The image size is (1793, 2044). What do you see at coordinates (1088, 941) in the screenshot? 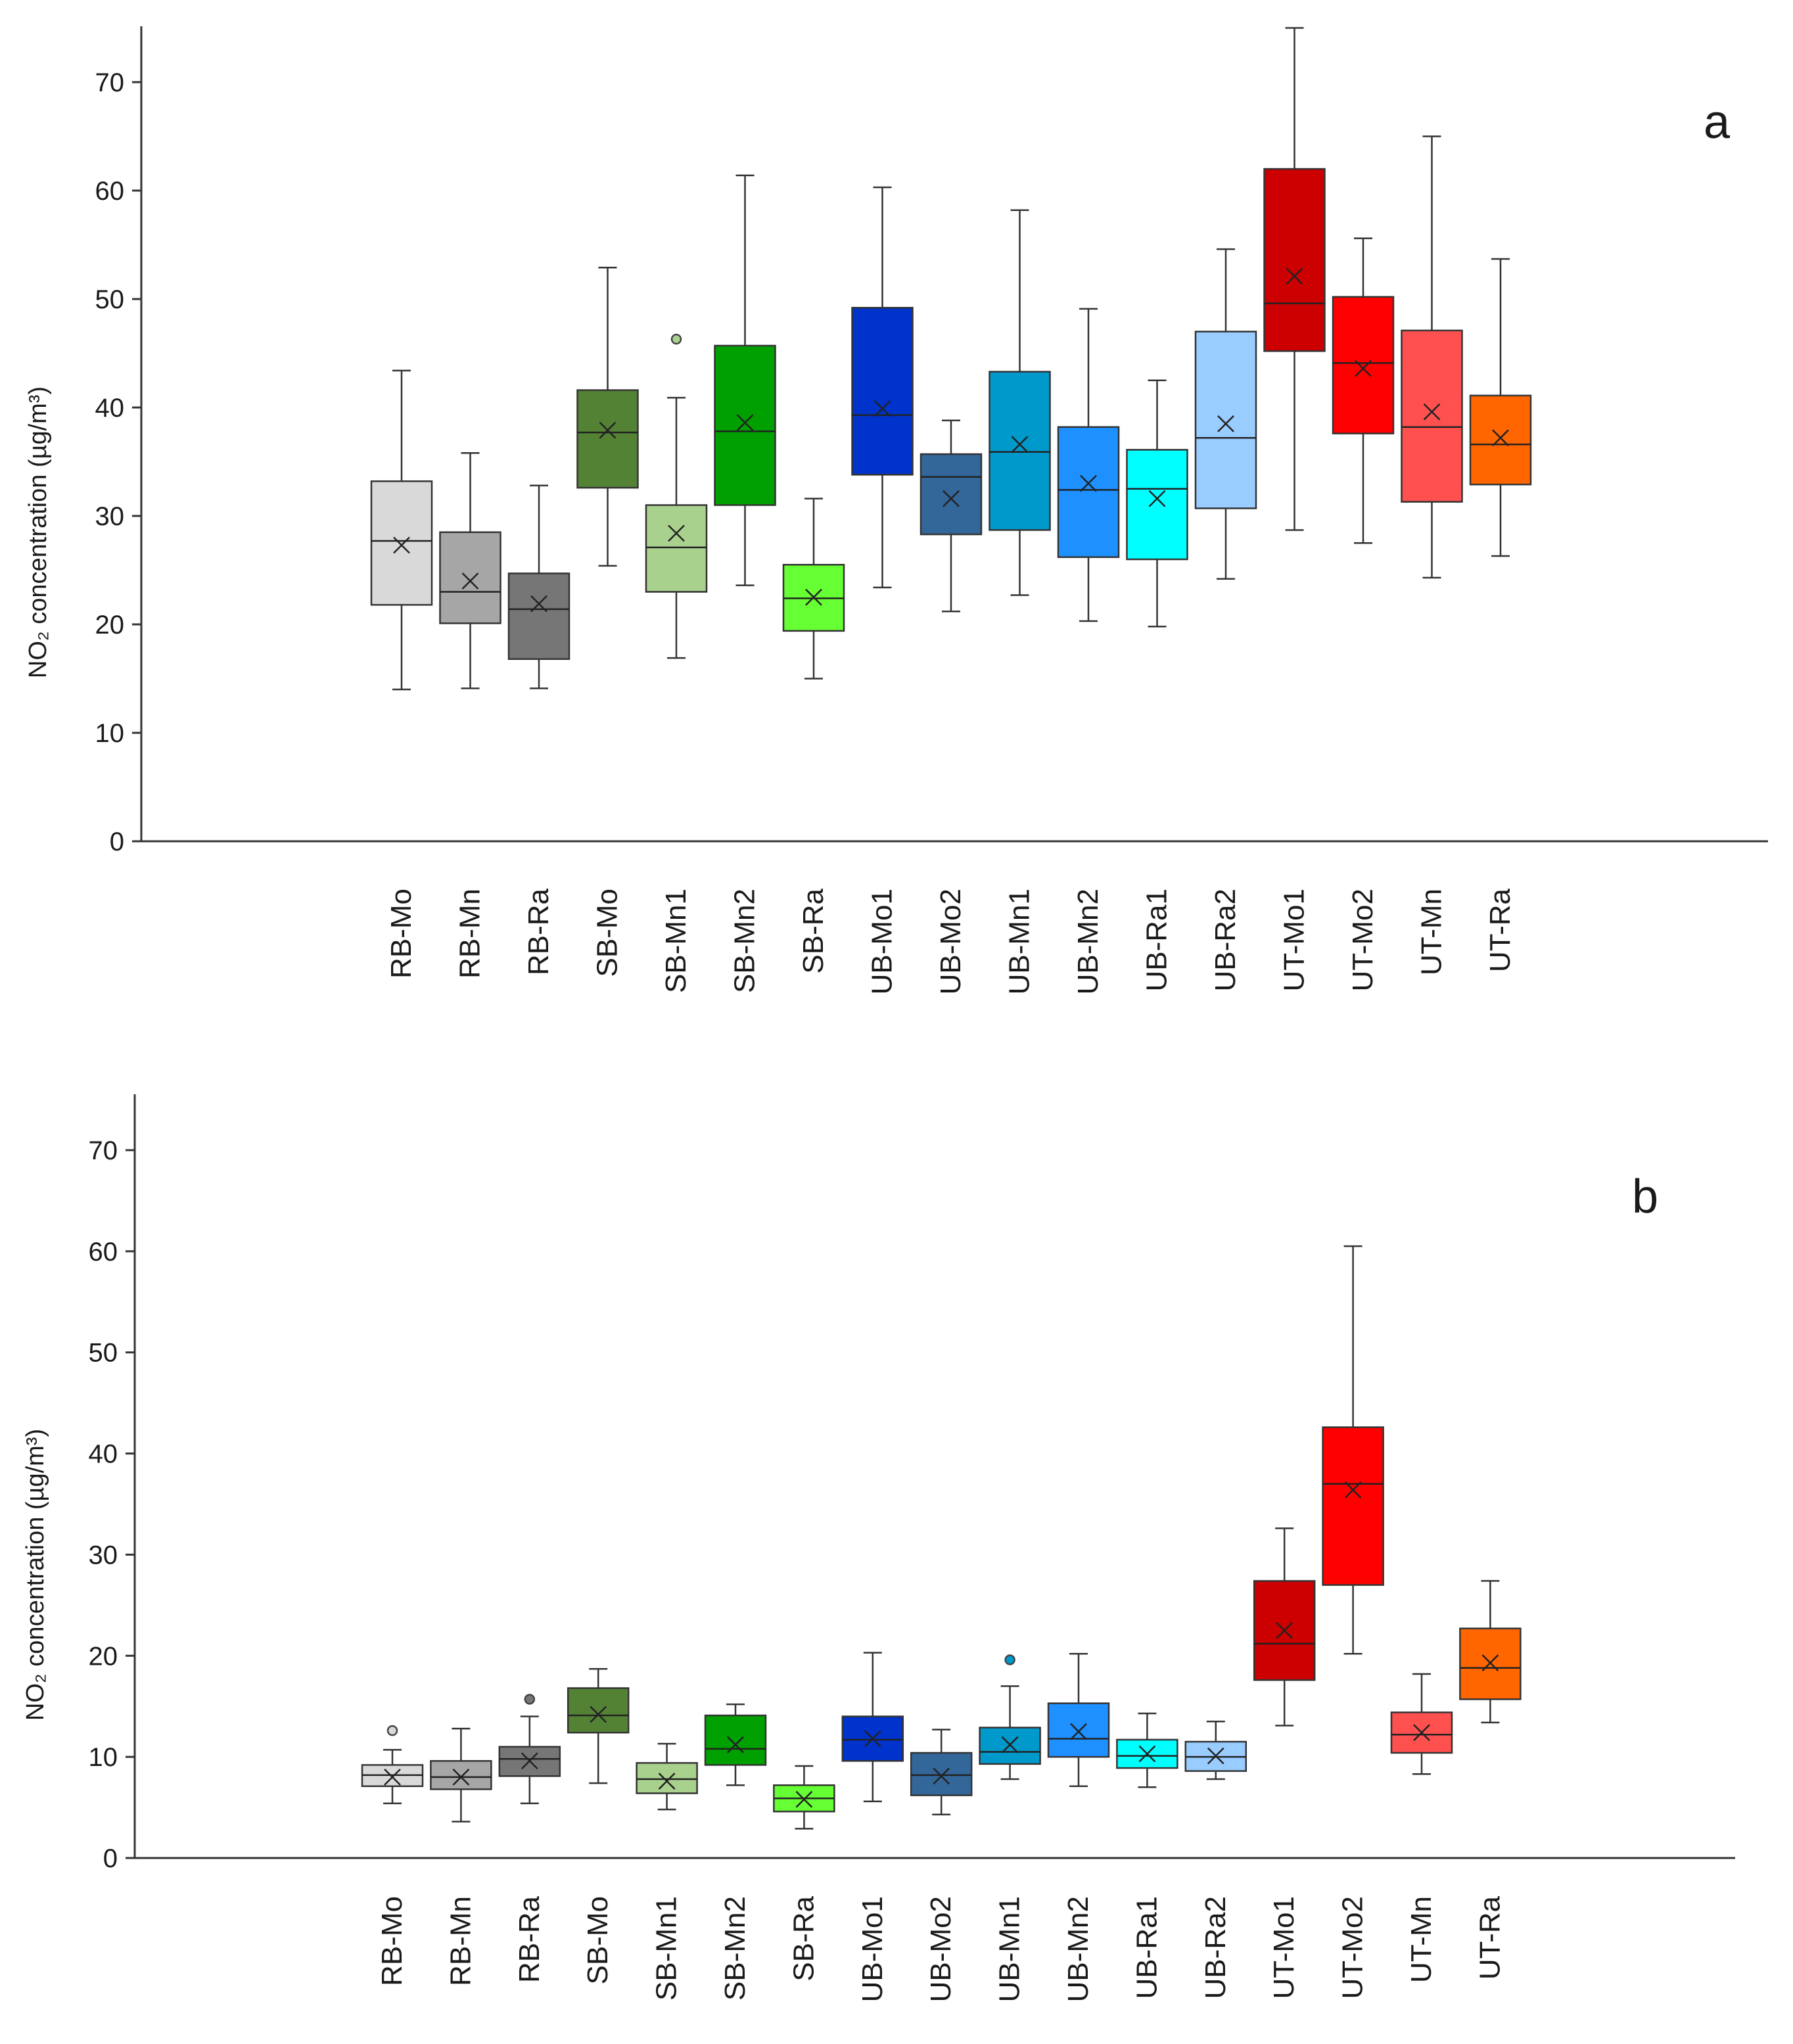
I see `x-tick-label: UB-Mn2` at bounding box center [1088, 941].